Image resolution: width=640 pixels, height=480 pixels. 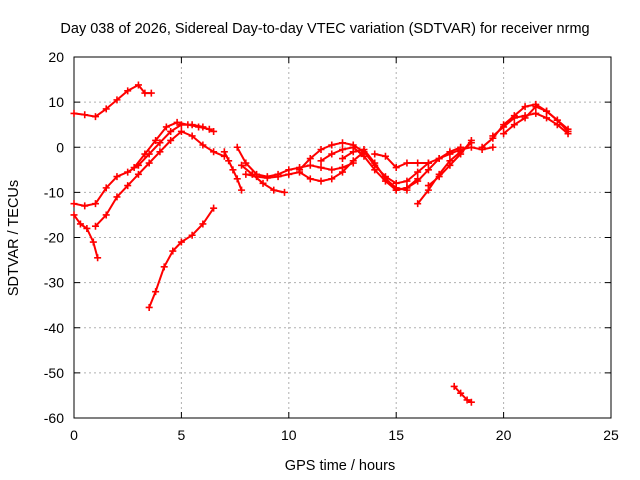 I want to click on y-tick-label: -30, so click(x=54, y=283).